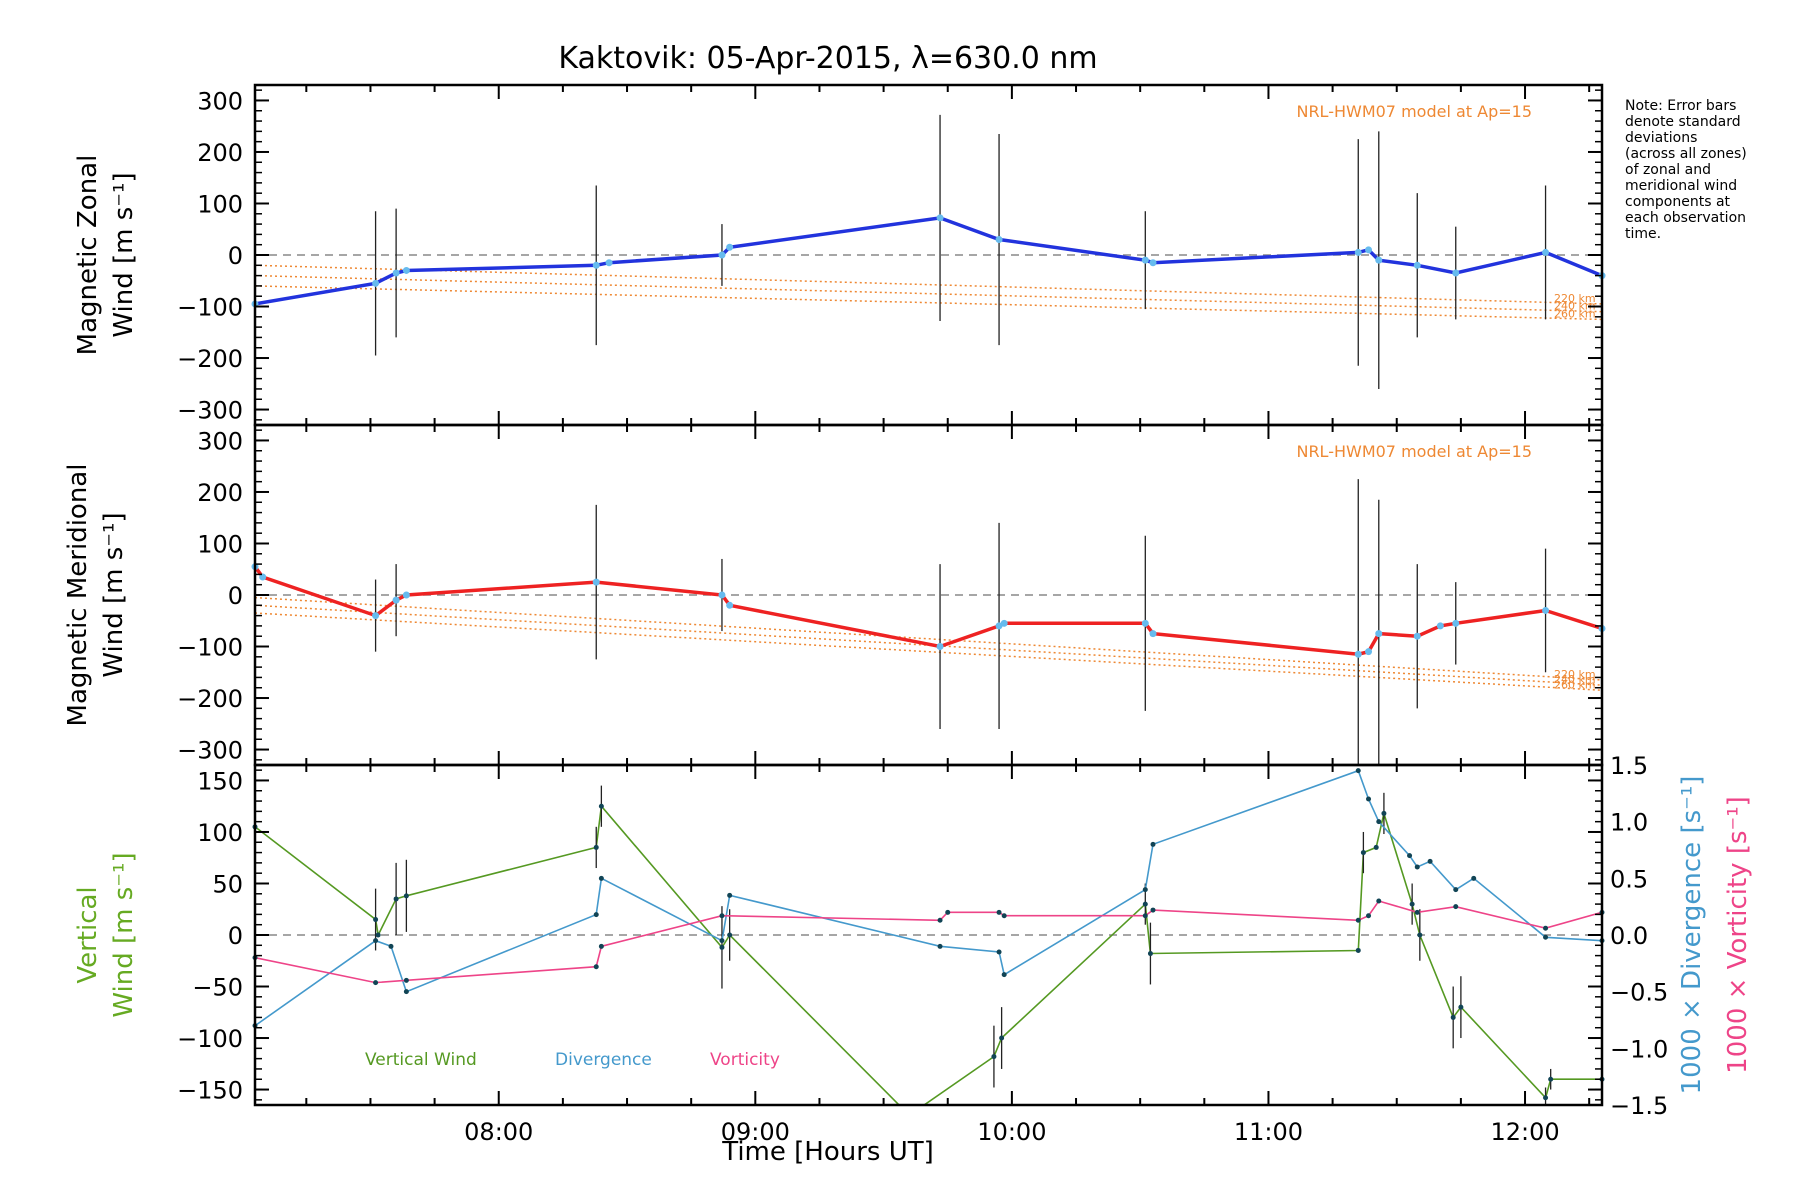 The height and width of the screenshot is (1200, 1800). Describe the element at coordinates (88, 255) in the screenshot. I see `y-axis-title: Magnetic Zonal` at that location.